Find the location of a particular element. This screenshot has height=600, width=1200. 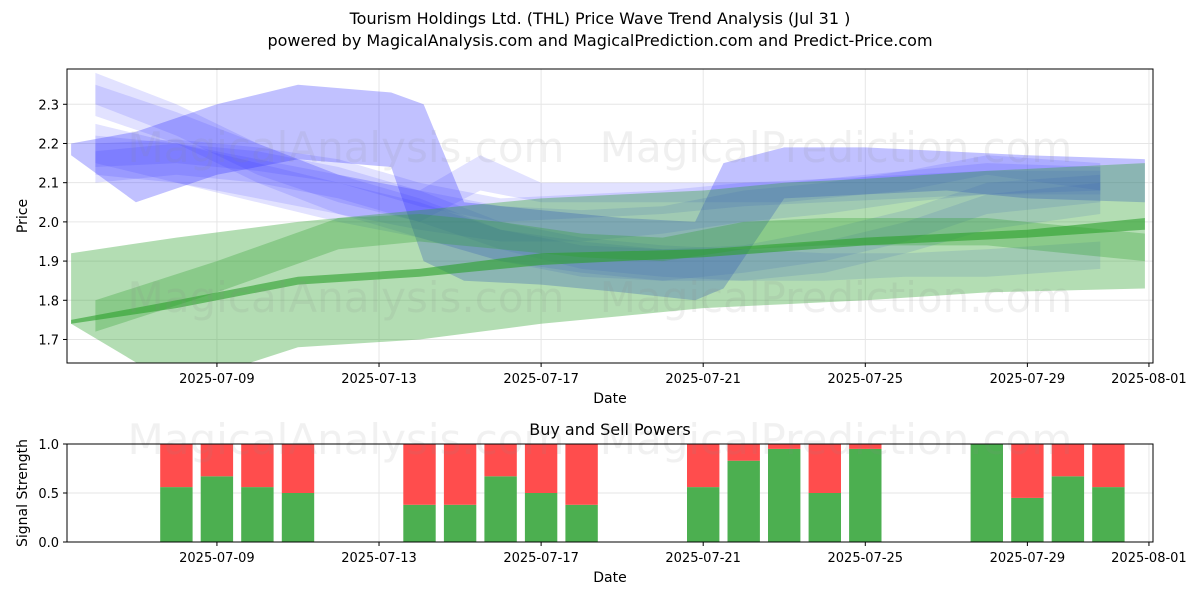

powers-chart-title: Buy and Sell Powers is located at coordinates (610, 429).